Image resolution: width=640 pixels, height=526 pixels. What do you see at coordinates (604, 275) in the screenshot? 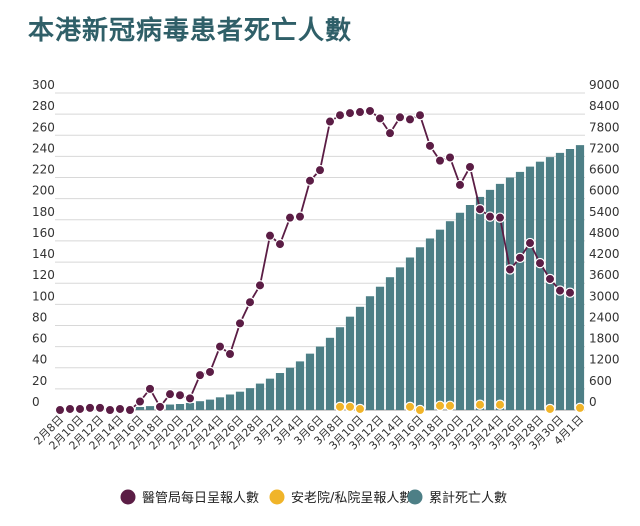
I see `right-axis-tick-label: 3600` at bounding box center [604, 275].